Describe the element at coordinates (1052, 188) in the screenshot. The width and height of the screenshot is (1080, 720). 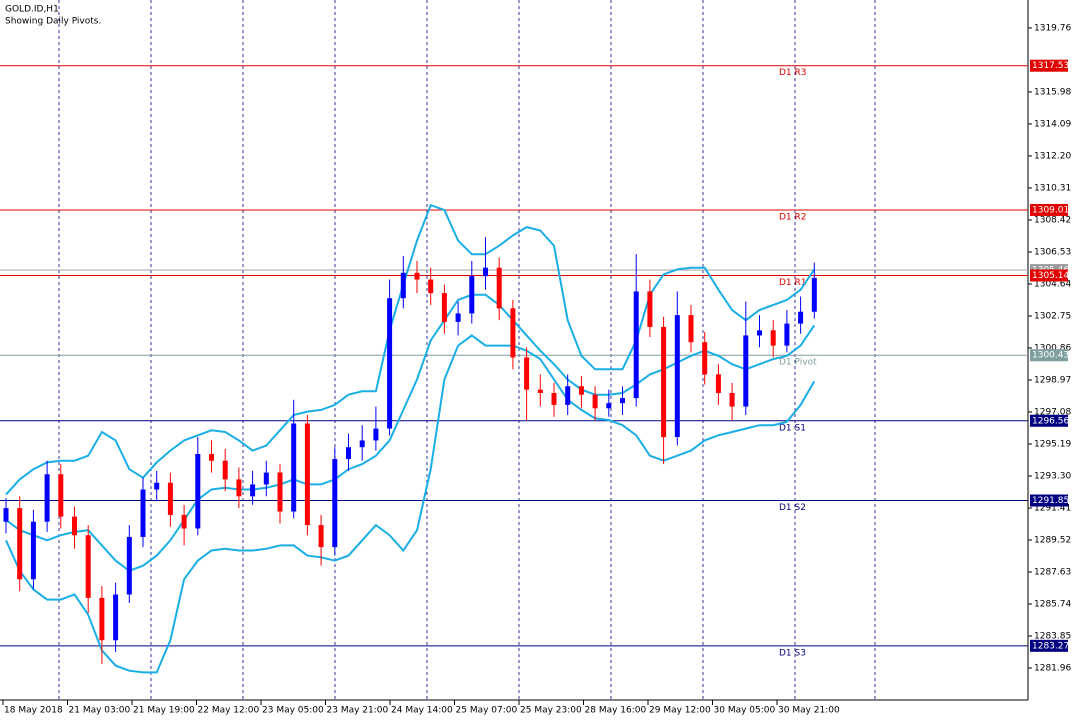
I see `y-tick-label: 1310.31` at that location.